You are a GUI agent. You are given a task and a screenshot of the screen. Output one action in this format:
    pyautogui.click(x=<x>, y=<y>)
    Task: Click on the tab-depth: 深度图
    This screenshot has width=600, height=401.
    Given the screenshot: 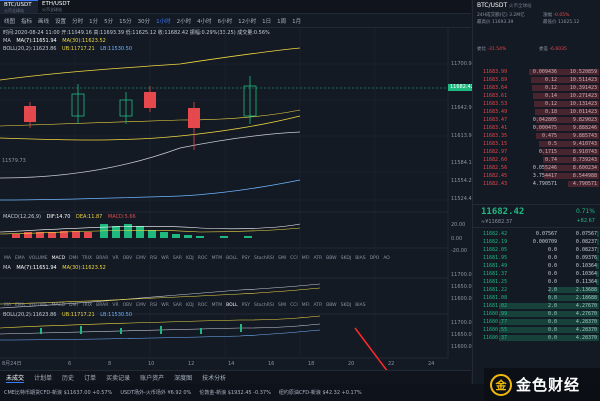 What is the action you would take?
    pyautogui.click(x=183, y=378)
    